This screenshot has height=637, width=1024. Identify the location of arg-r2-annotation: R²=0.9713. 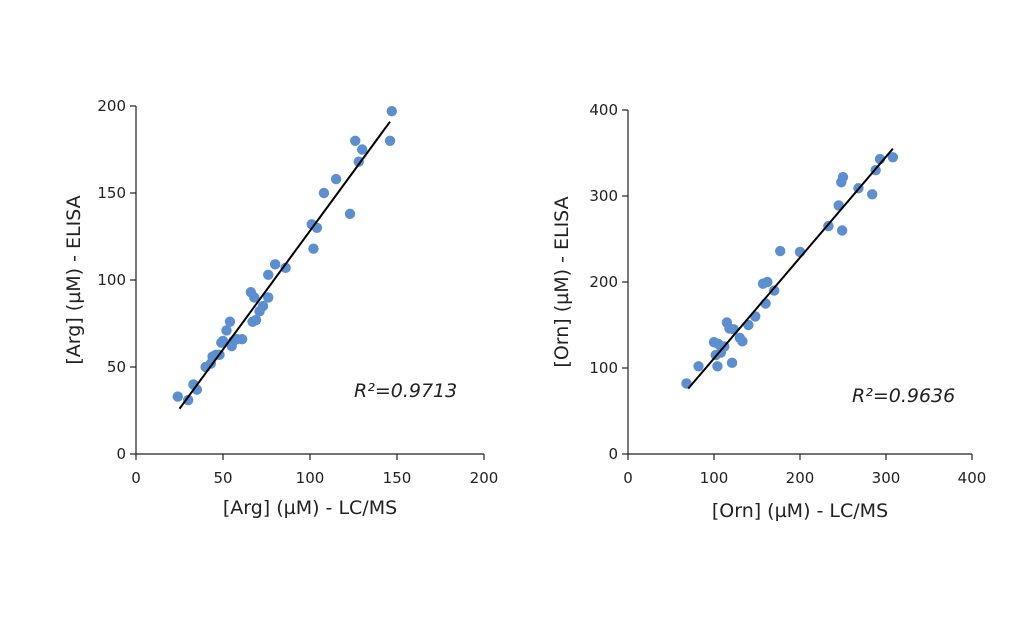
(405, 391).